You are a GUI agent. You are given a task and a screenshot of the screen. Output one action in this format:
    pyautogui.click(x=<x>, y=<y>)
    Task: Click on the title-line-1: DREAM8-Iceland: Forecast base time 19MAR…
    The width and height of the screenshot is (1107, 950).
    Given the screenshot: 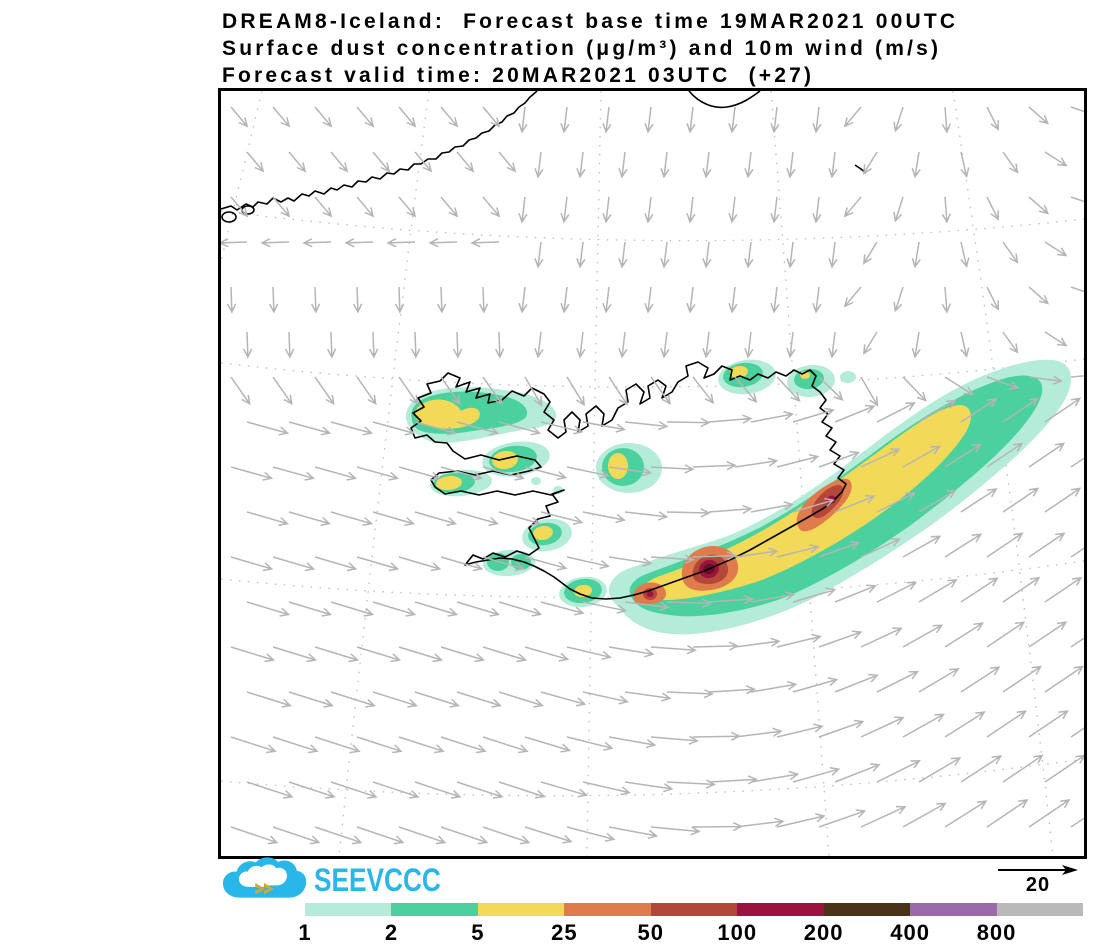 What is the action you would take?
    pyautogui.click(x=590, y=21)
    